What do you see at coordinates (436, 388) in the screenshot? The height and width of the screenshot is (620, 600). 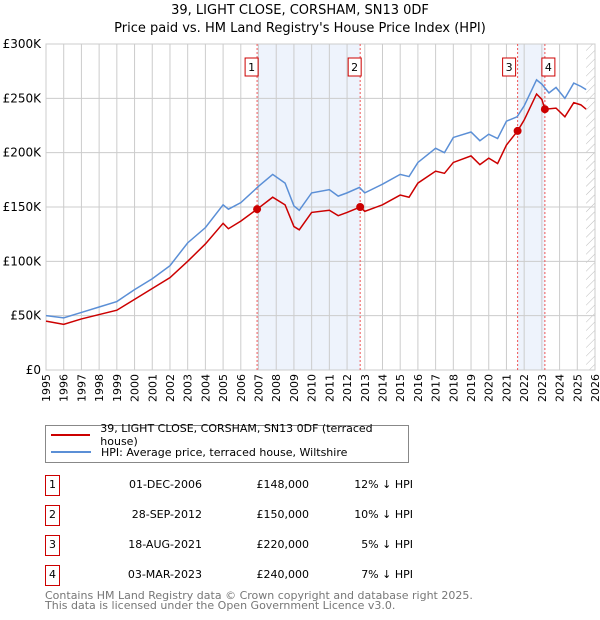 I see `x-tick-label: 2017` at bounding box center [436, 388].